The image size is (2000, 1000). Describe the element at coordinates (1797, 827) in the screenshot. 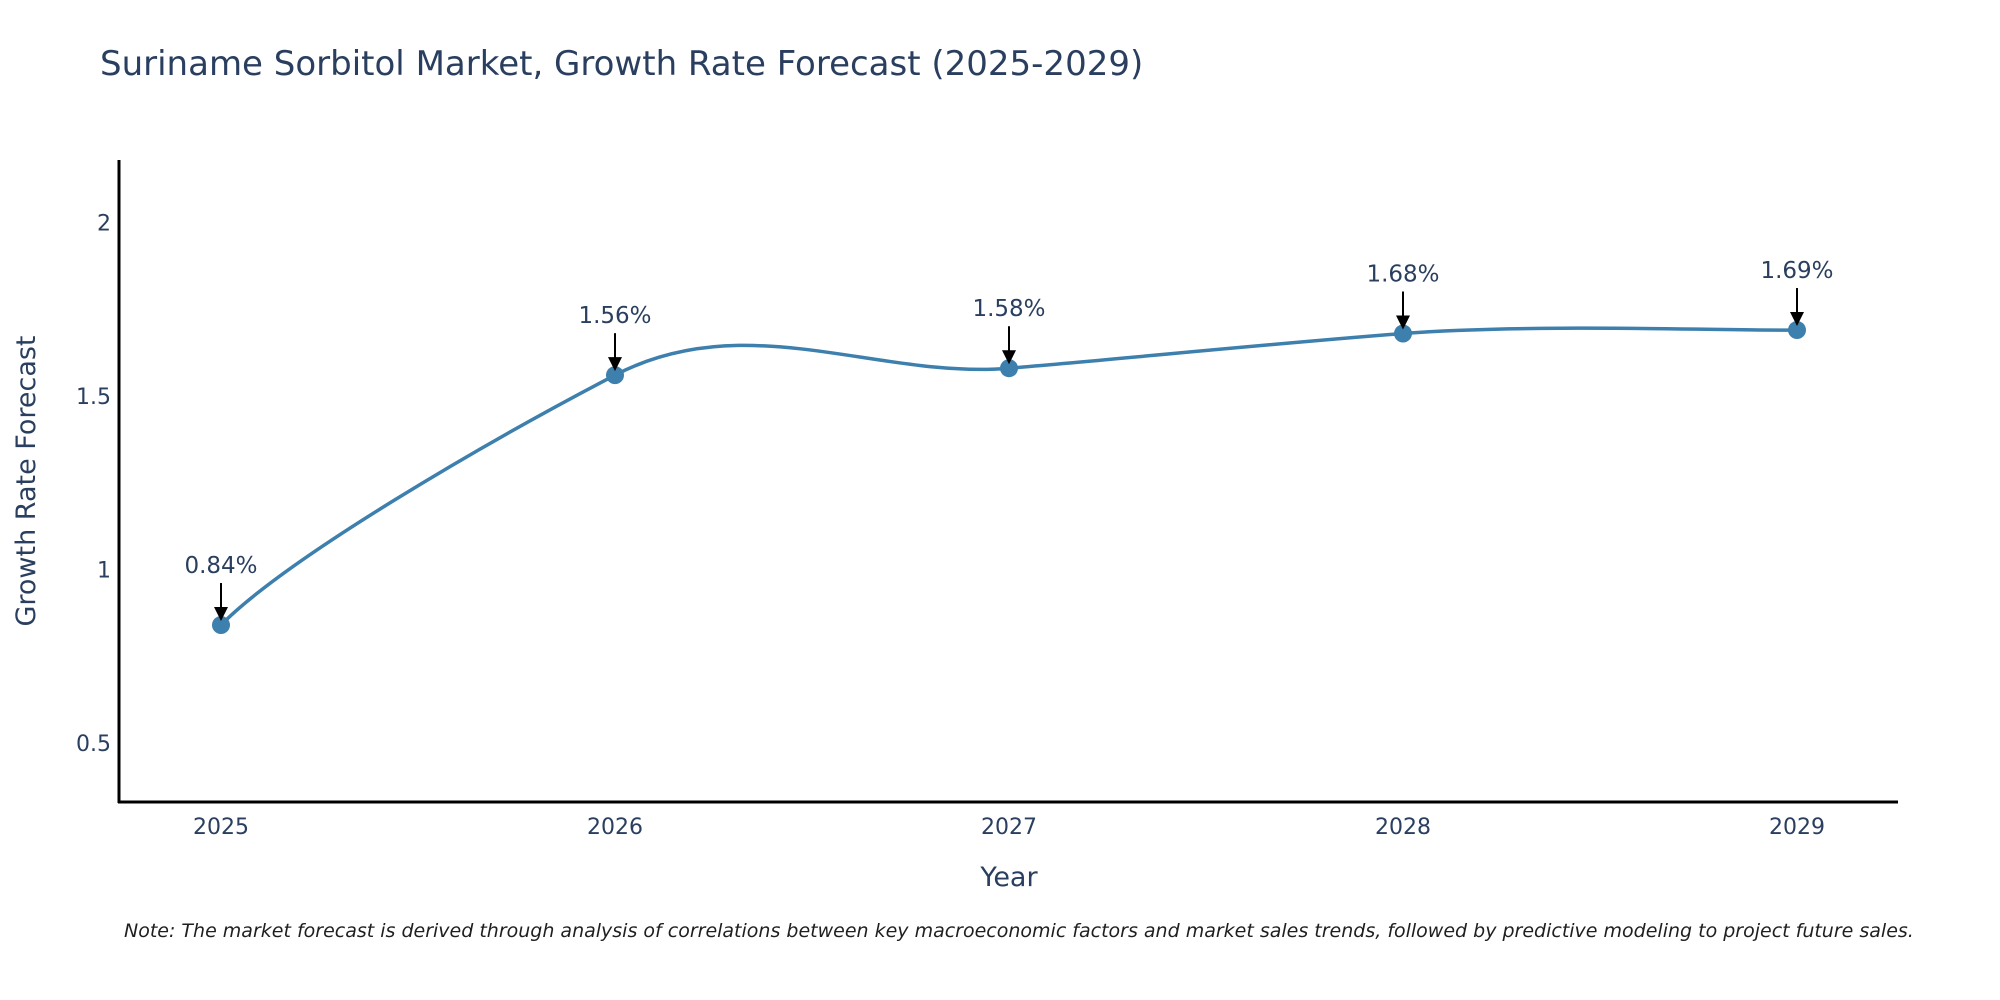

I see `x-tick-label: 2029` at that location.